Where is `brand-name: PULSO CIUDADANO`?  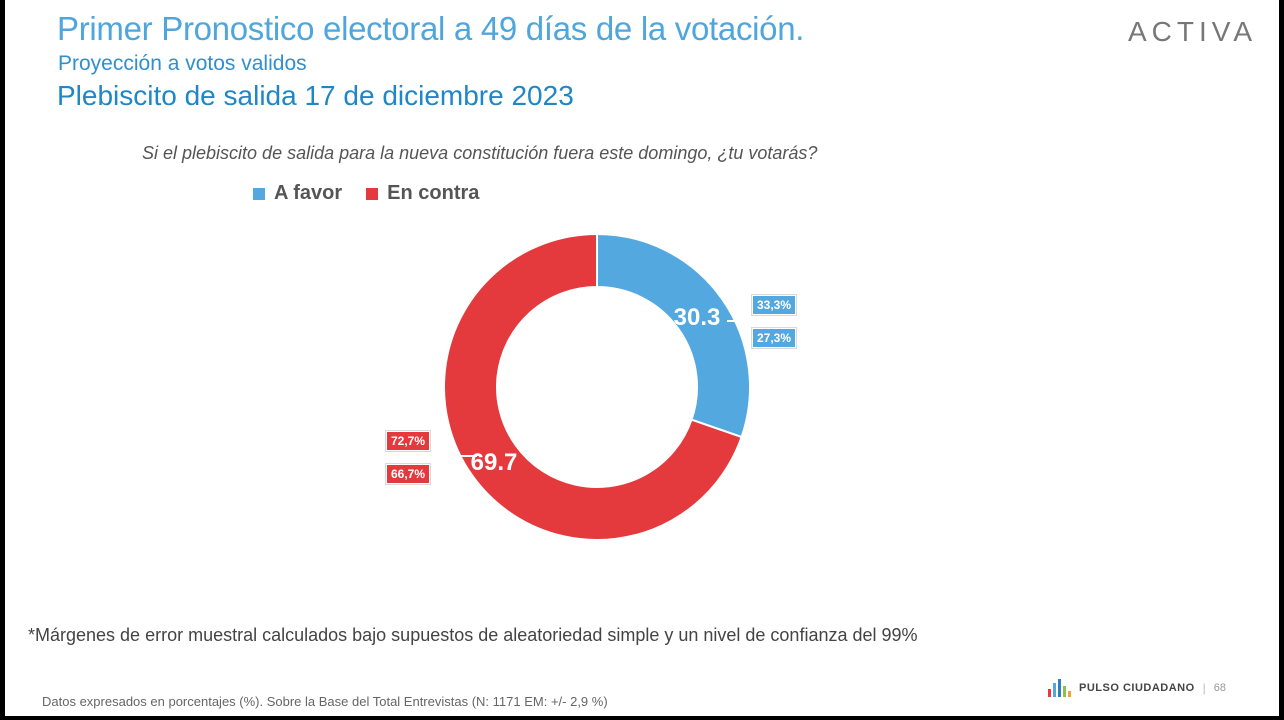 brand-name: PULSO CIUDADANO is located at coordinates (1137, 688).